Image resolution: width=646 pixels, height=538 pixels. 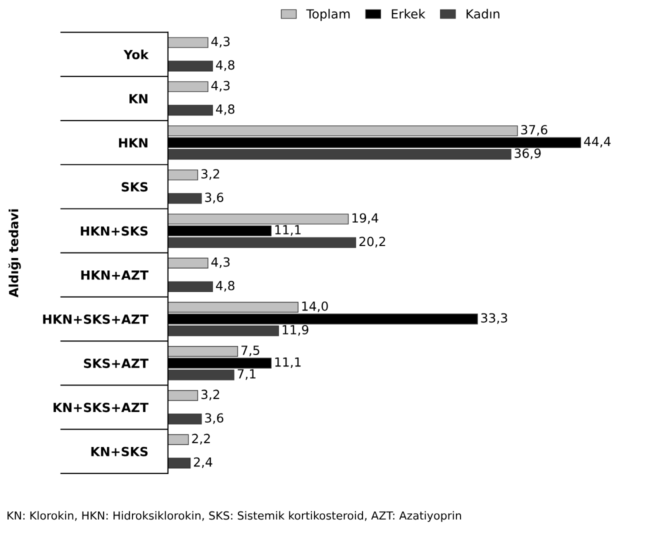 I want to click on data-label: 44,4, so click(x=597, y=142).